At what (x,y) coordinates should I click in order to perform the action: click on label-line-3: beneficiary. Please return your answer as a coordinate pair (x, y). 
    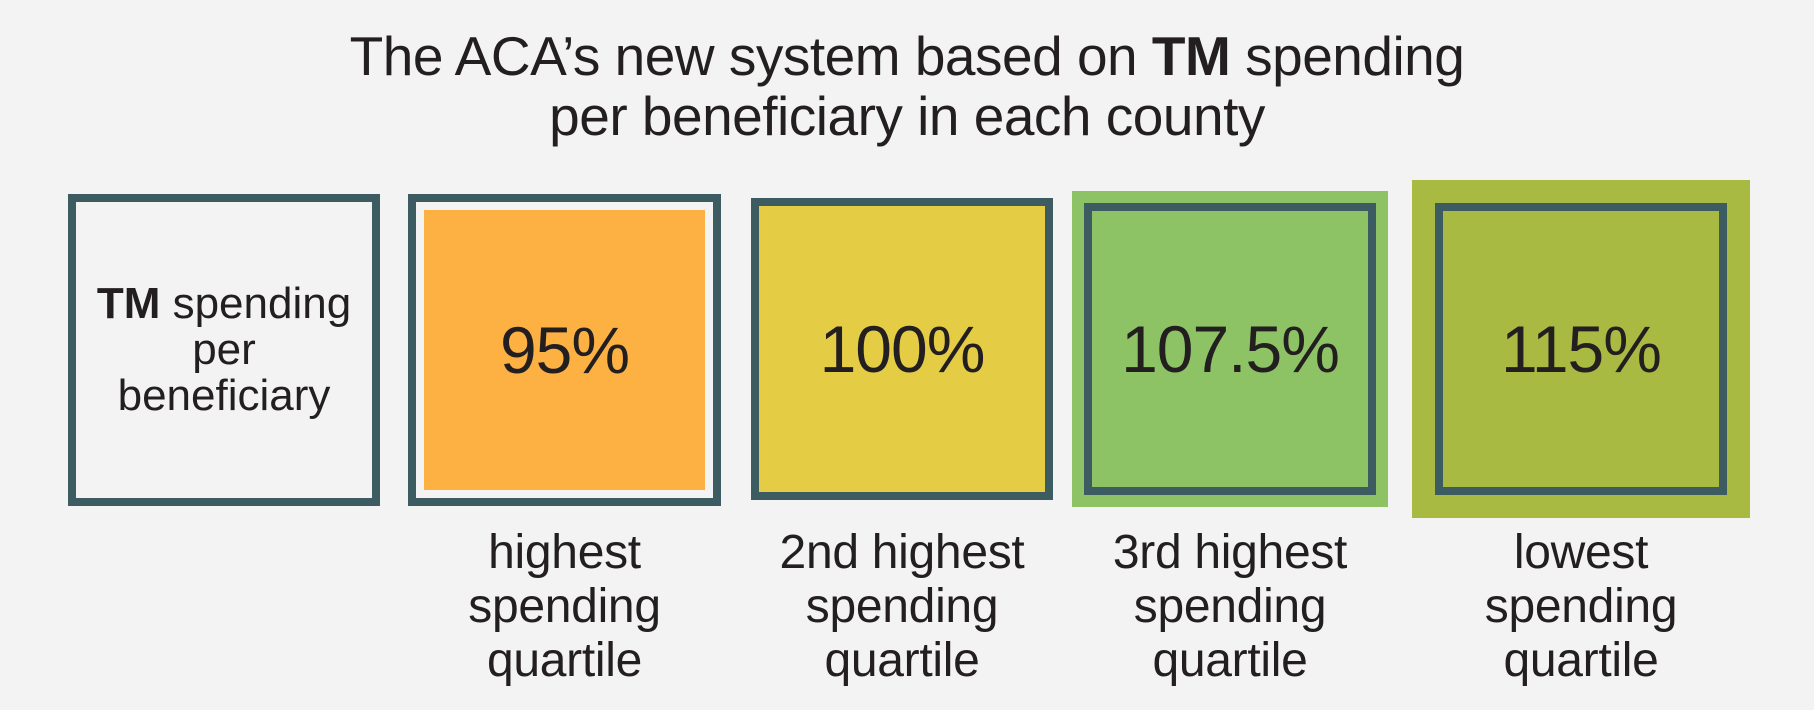
    Looking at the image, I should click on (224, 395).